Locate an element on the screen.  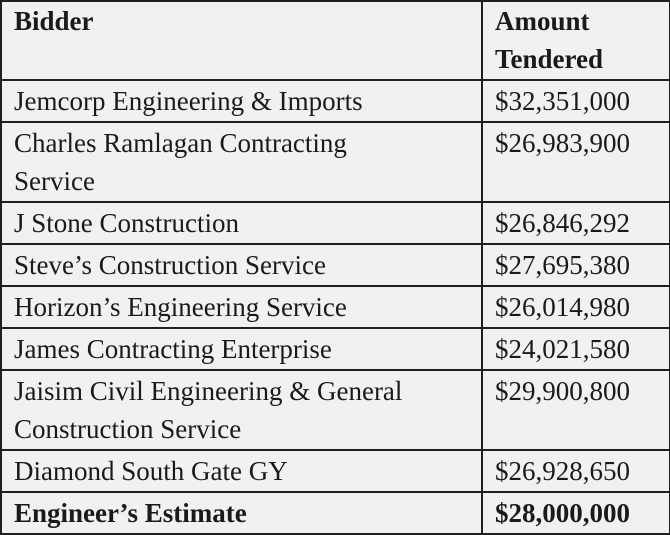
total-label: Engineer’s Estimate is located at coordinates (241, 513).